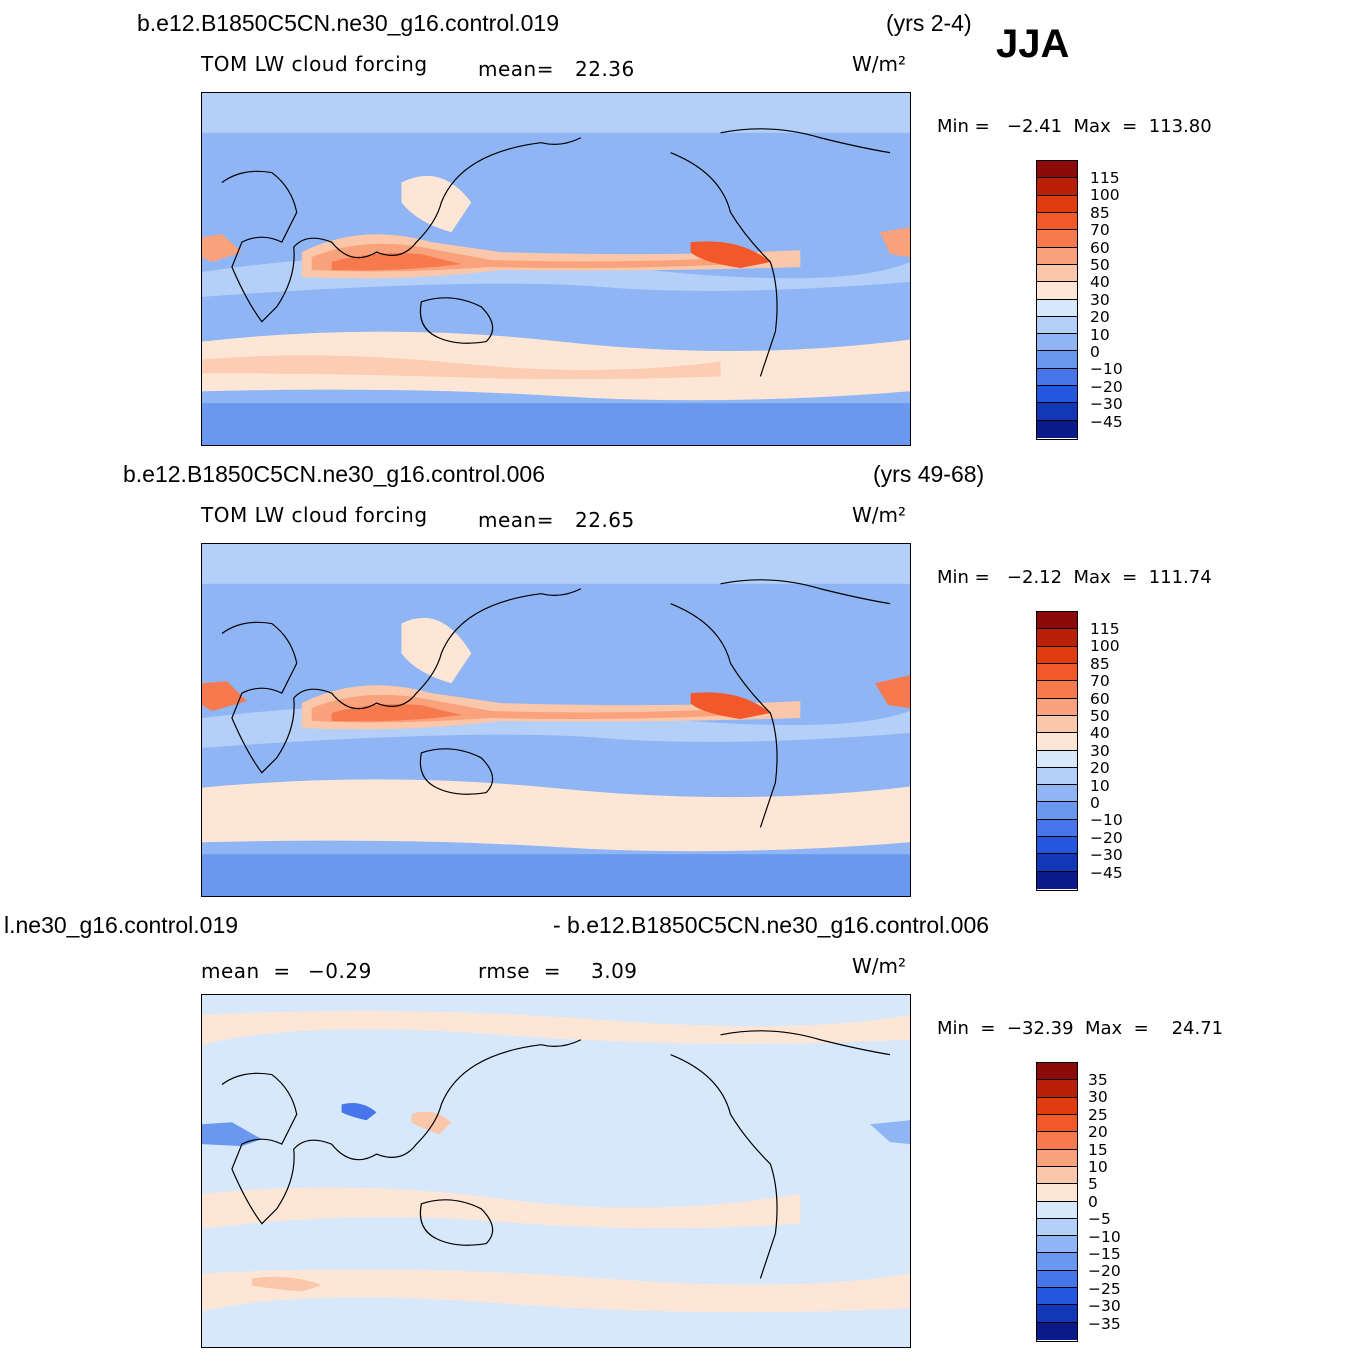  Describe the element at coordinates (1104, 1254) in the screenshot. I see `colorbar-label: −15` at that location.